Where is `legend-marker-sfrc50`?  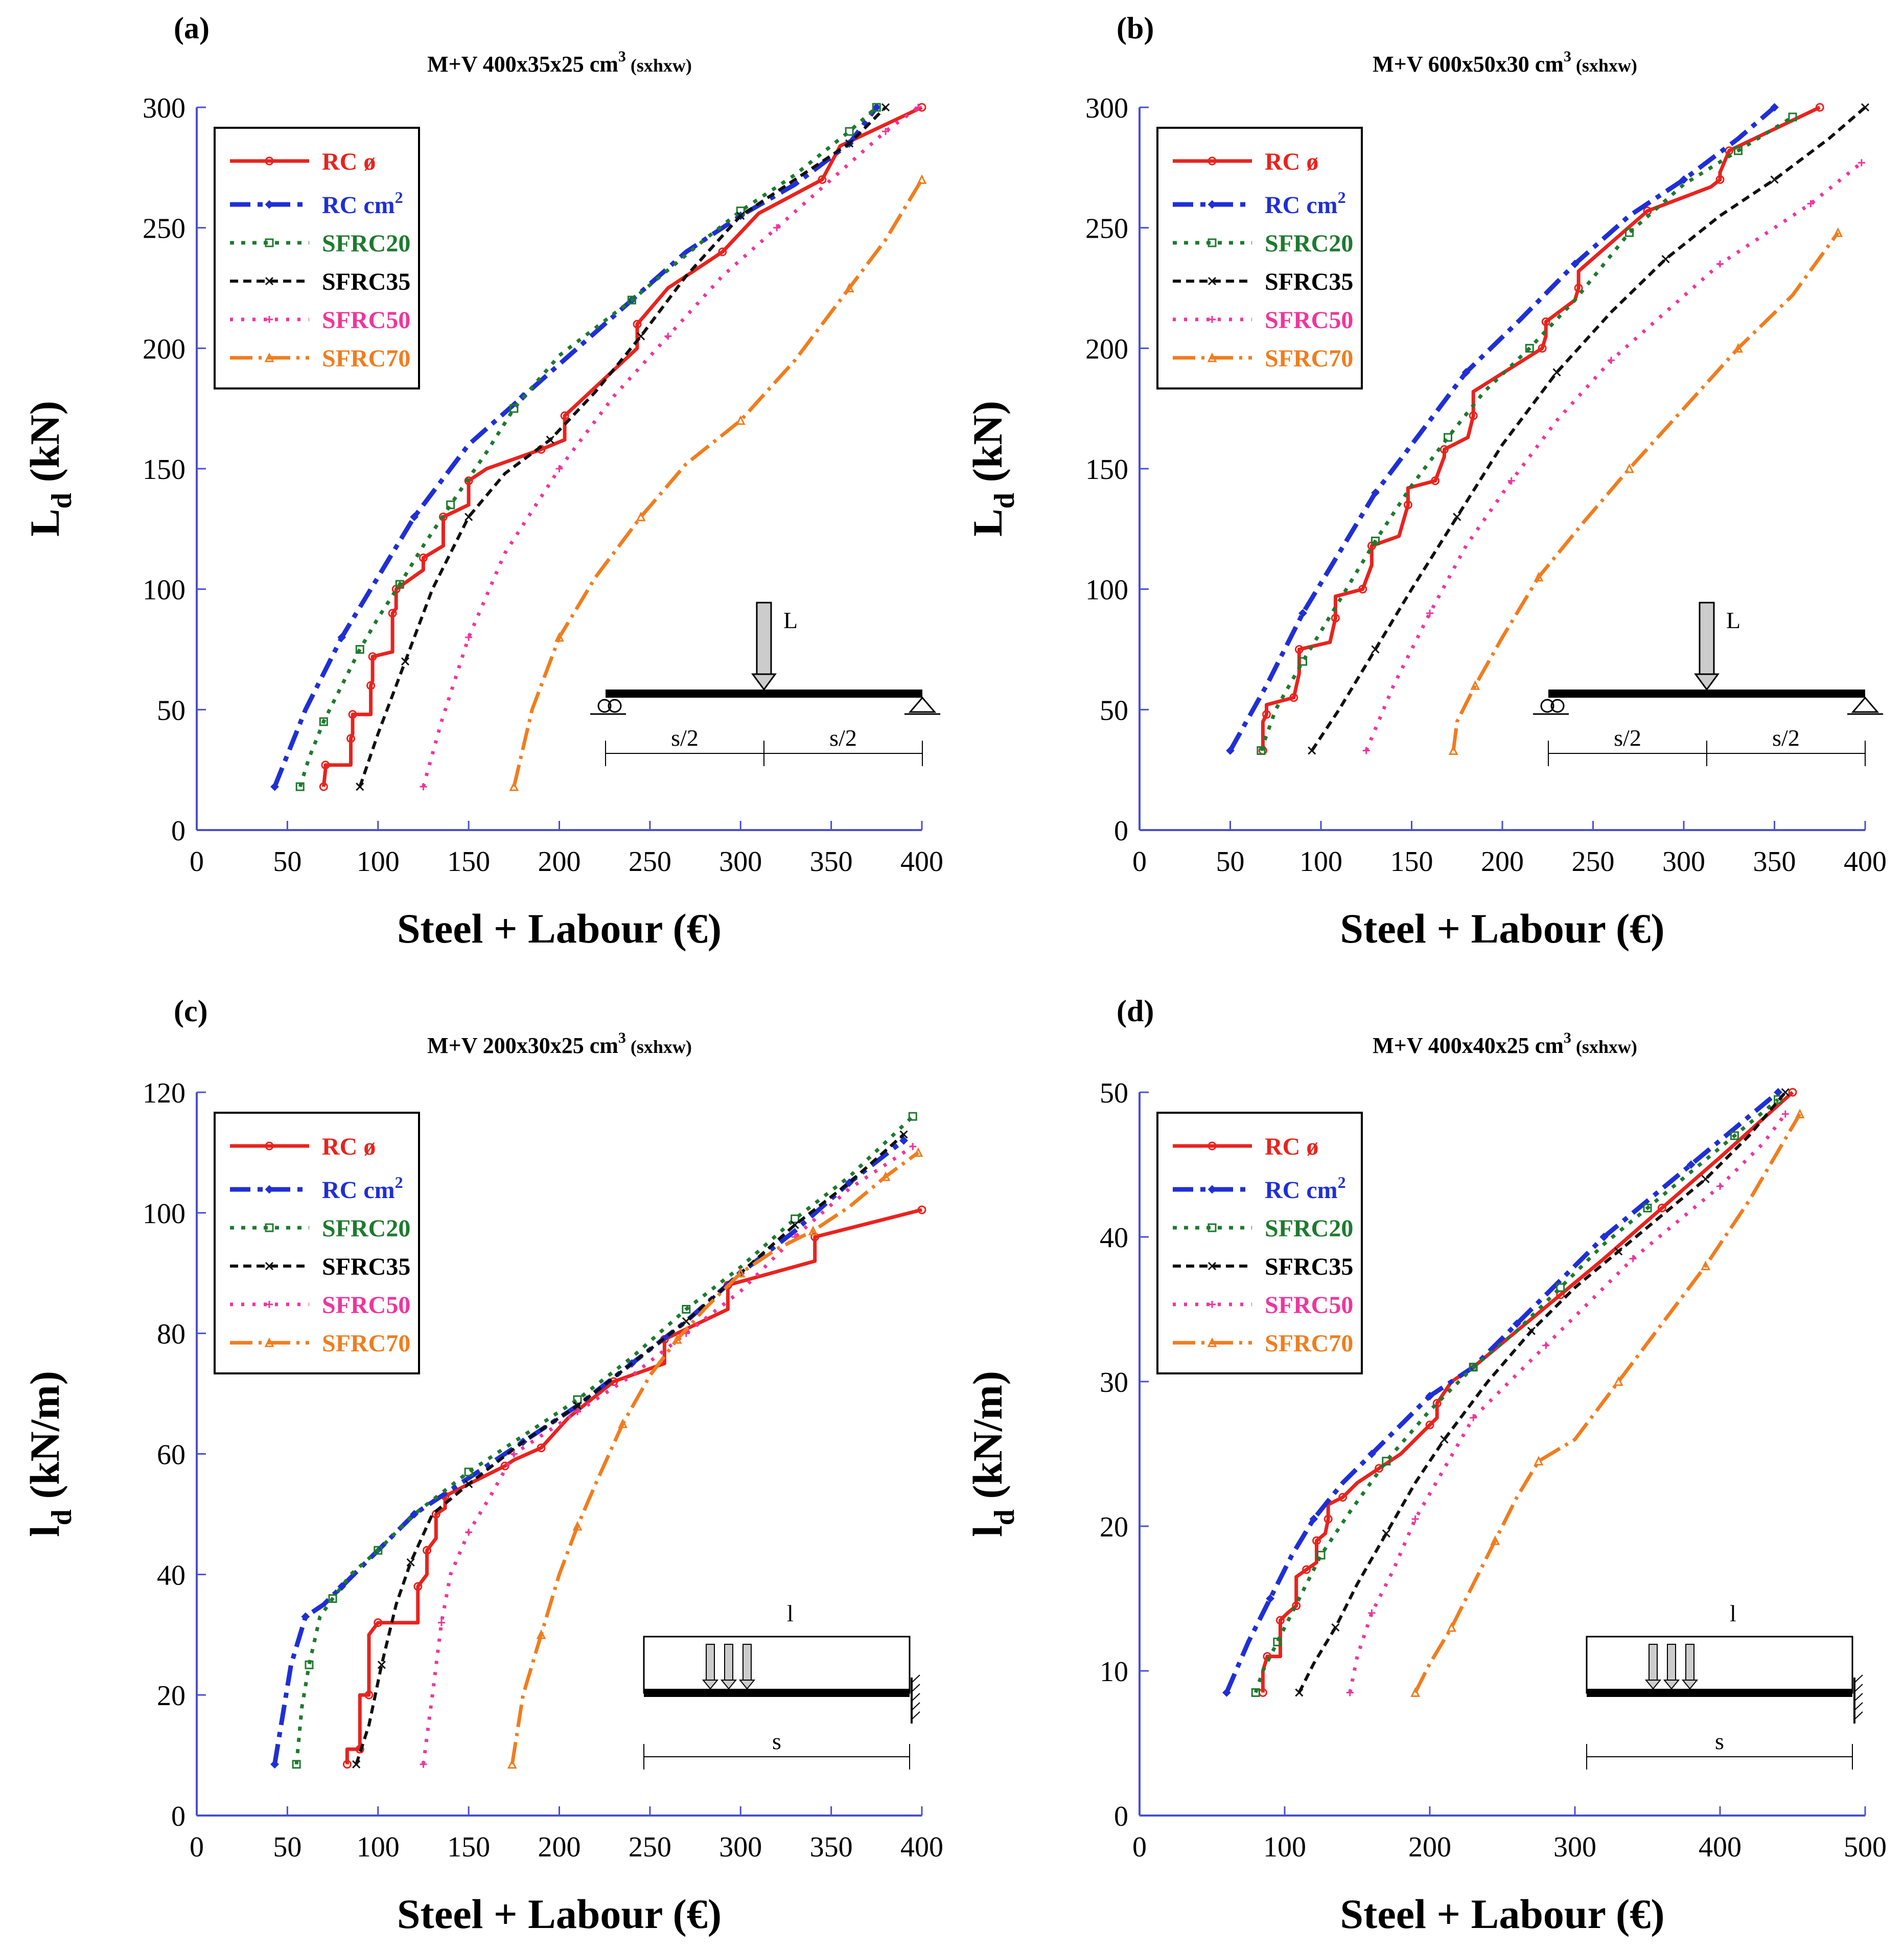 legend-marker-sfrc50 is located at coordinates (269, 319).